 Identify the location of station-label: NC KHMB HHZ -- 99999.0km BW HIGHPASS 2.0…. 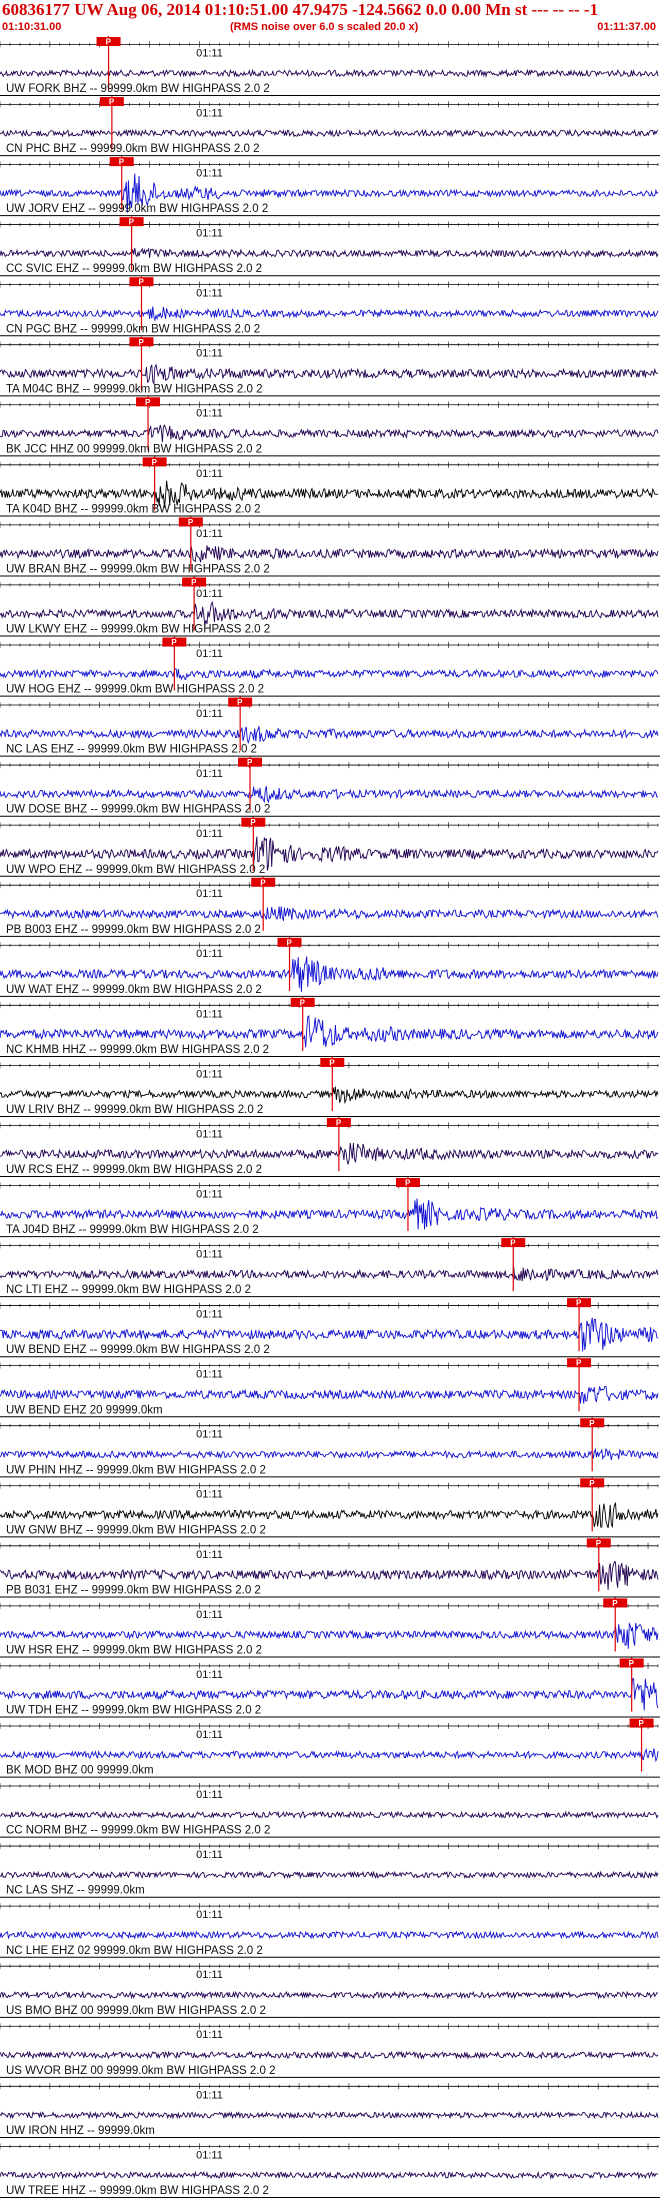
(137, 1050).